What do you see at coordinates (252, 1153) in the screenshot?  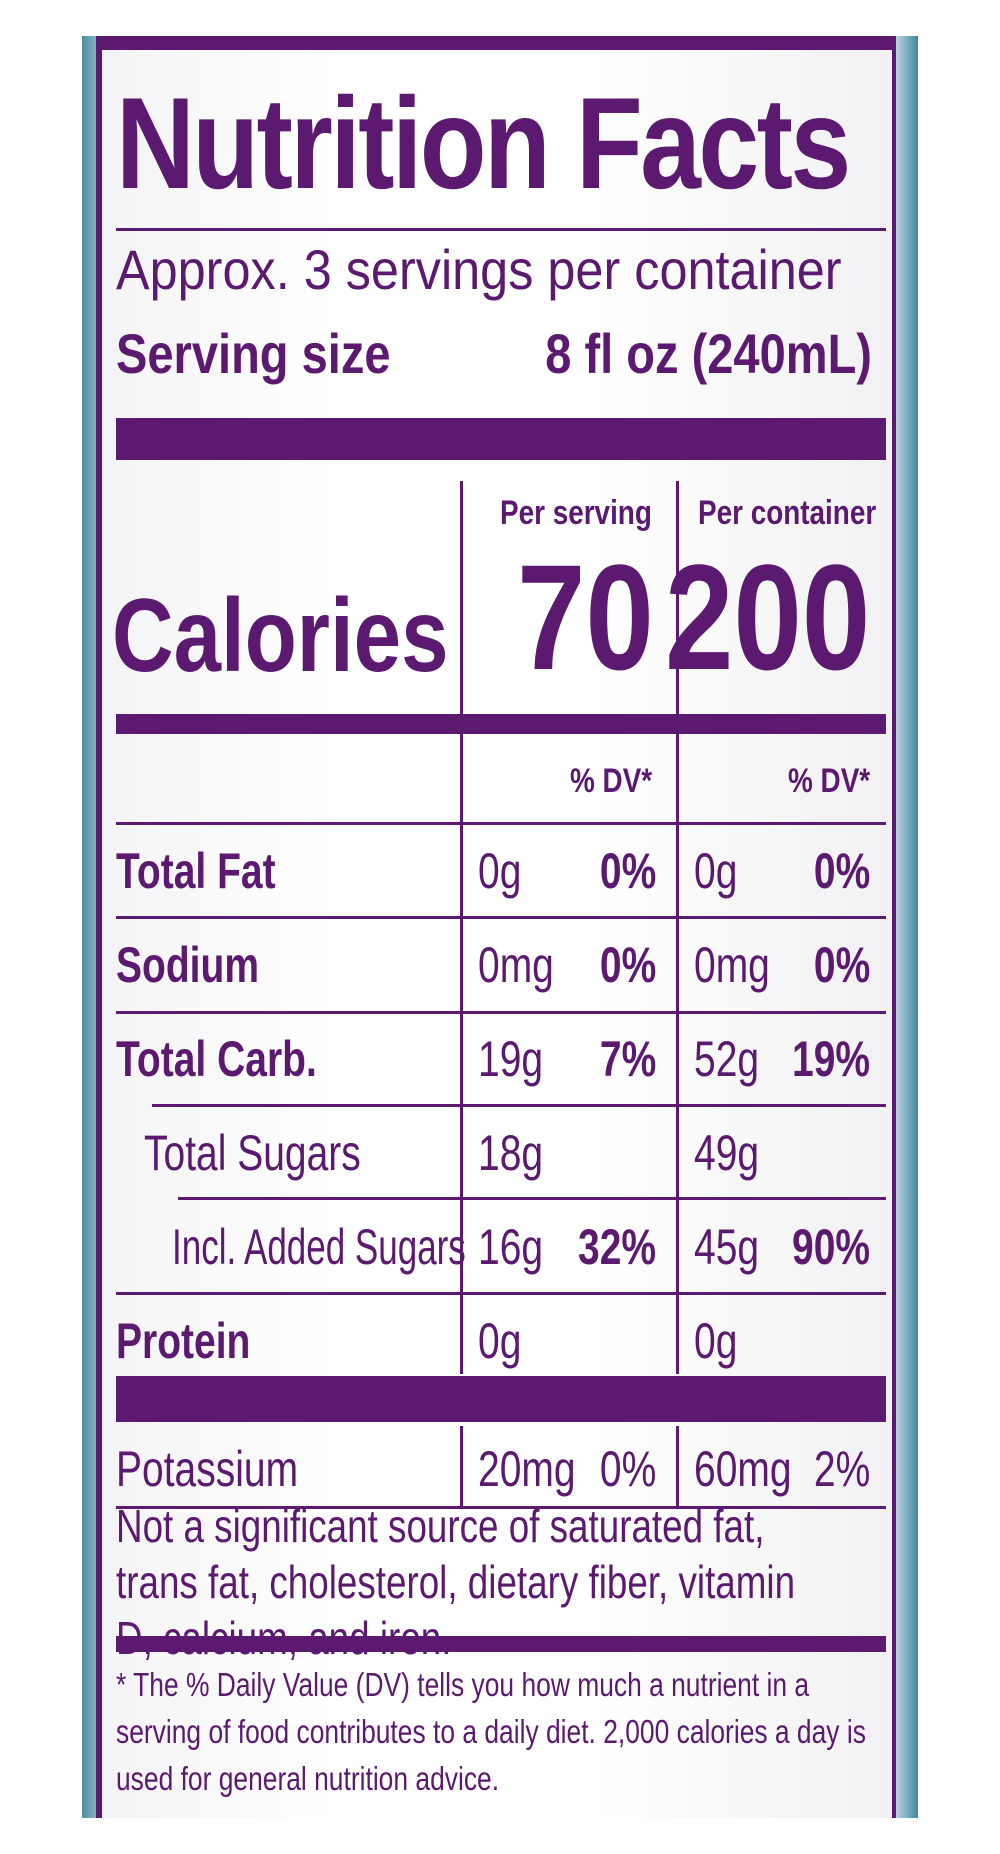 I see `nutrient-label-total-sugars: Total Sugars` at bounding box center [252, 1153].